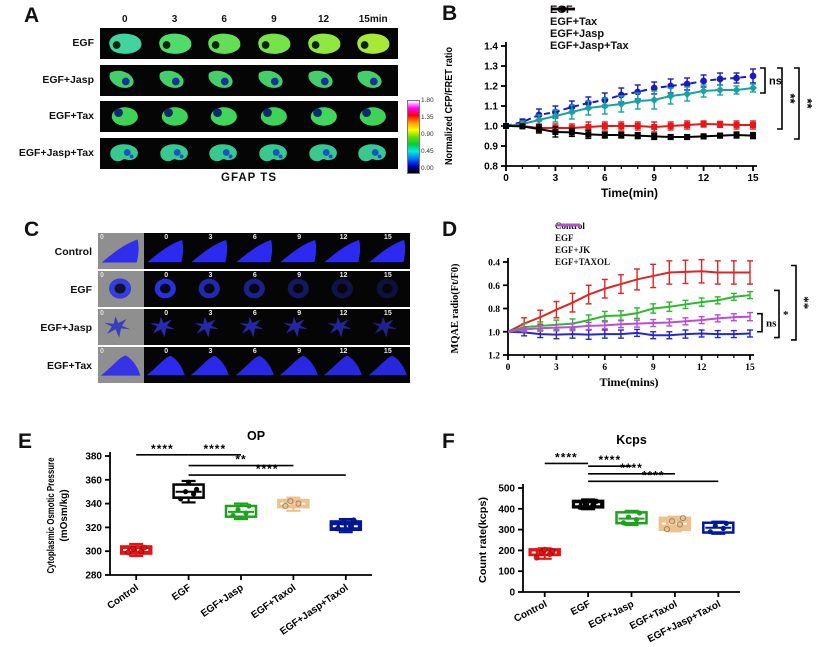 This screenshot has width=825, height=647. I want to click on cell-image-frame: 15, so click(388, 365).